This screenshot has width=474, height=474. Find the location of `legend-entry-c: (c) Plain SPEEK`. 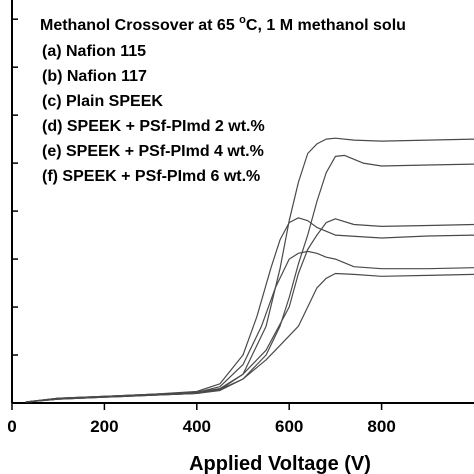

legend-entry-c: (c) Plain SPEEK is located at coordinates (102, 101).